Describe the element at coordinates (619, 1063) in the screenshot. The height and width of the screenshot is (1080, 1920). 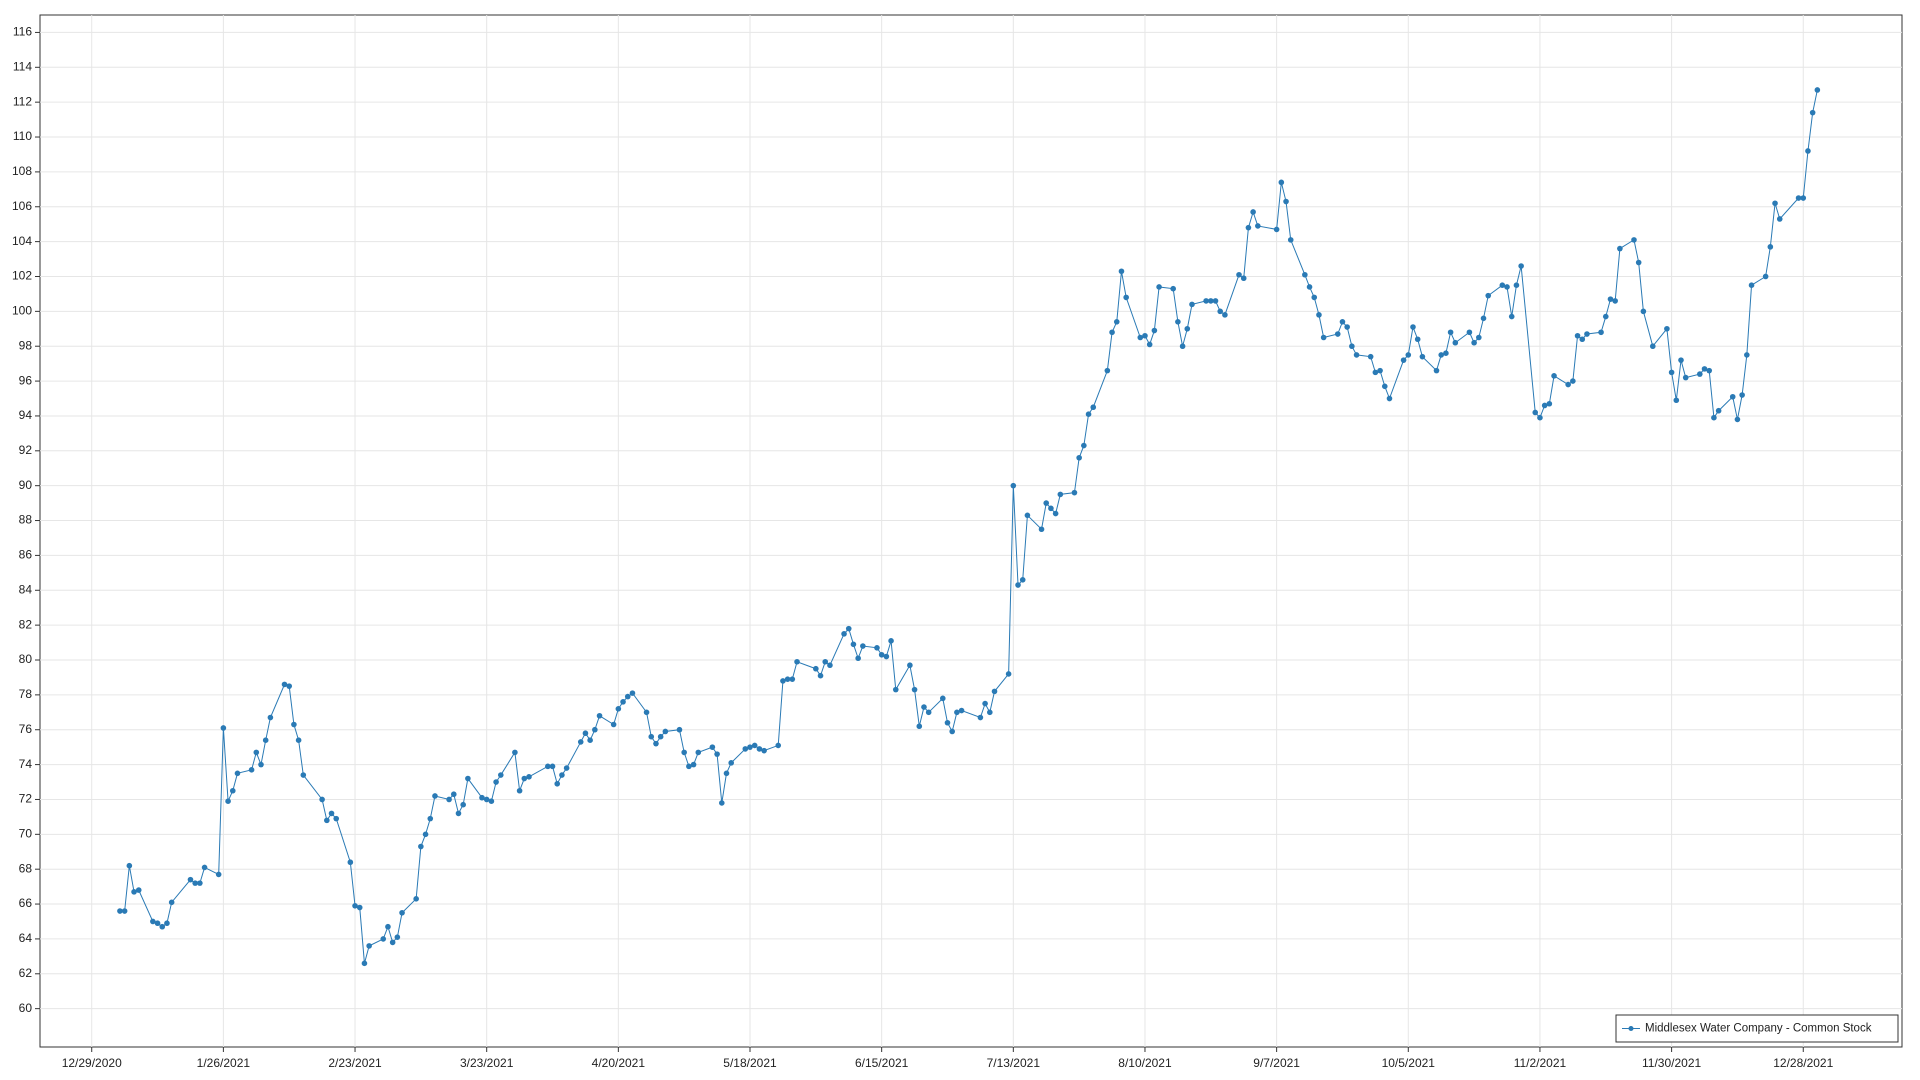
I see `x-tick-label: 4/20/2021` at that location.